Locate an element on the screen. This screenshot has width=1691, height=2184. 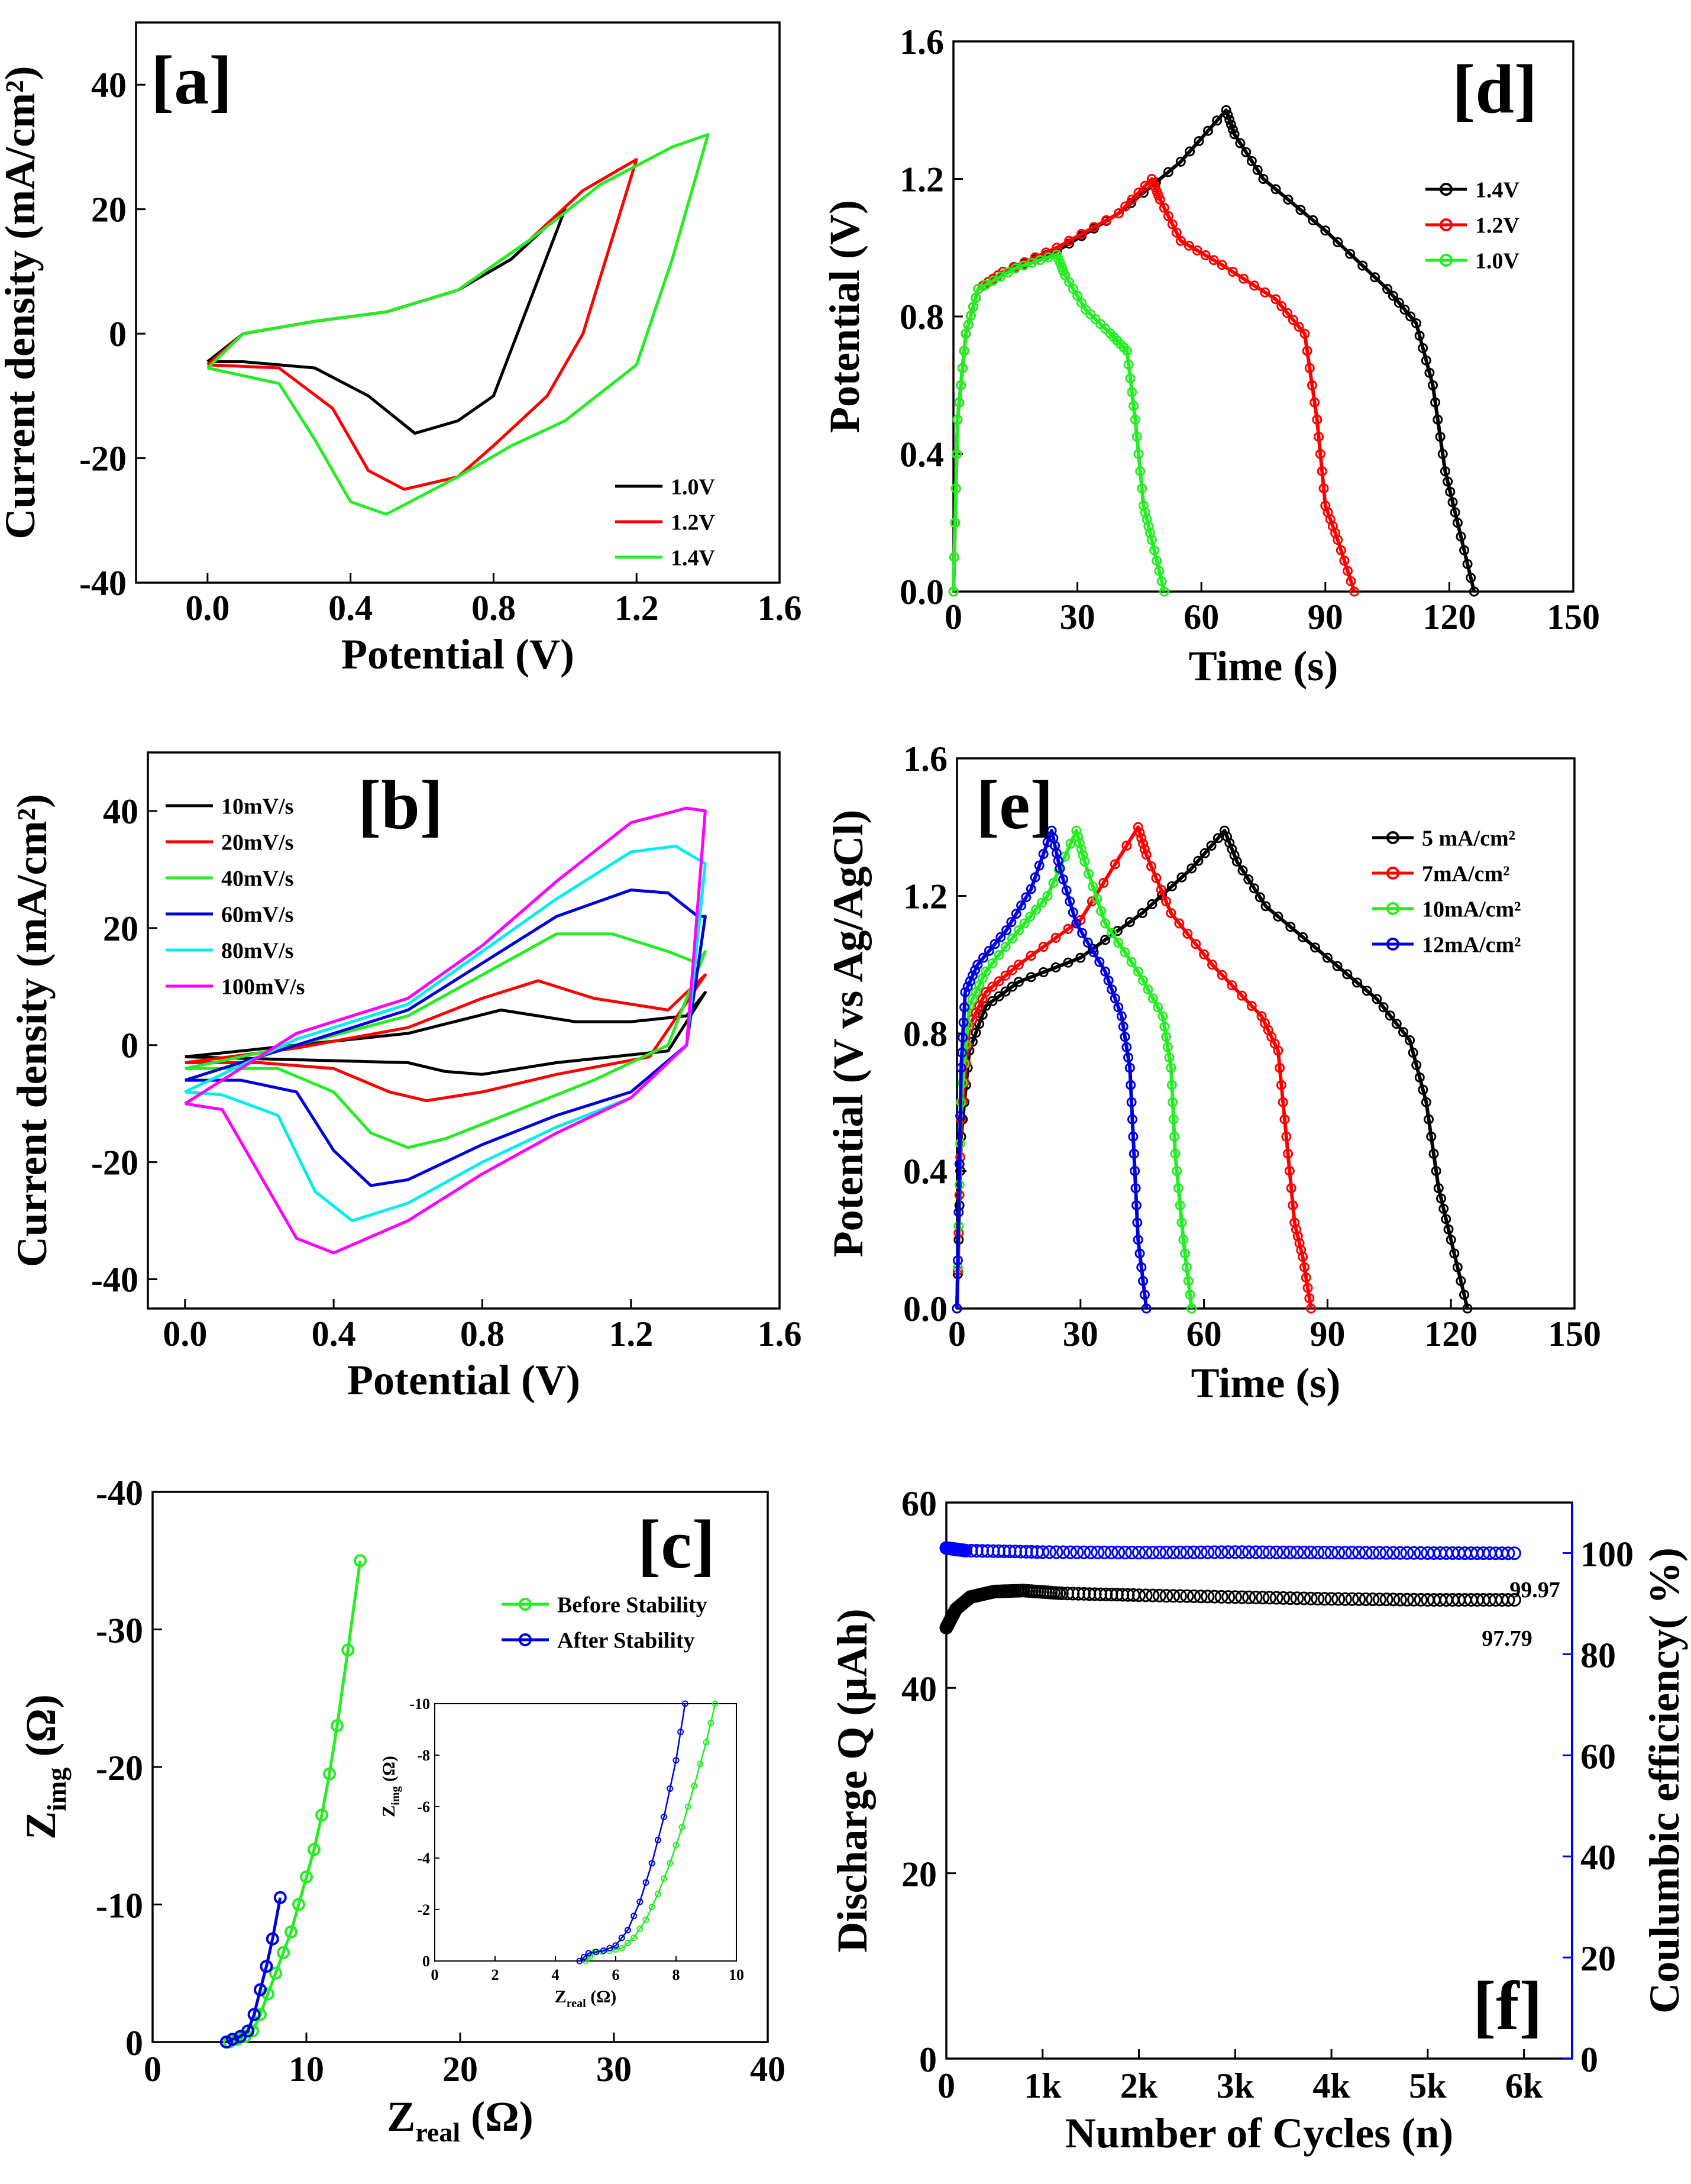
y-tick-label: 0 is located at coordinates (118, 334).